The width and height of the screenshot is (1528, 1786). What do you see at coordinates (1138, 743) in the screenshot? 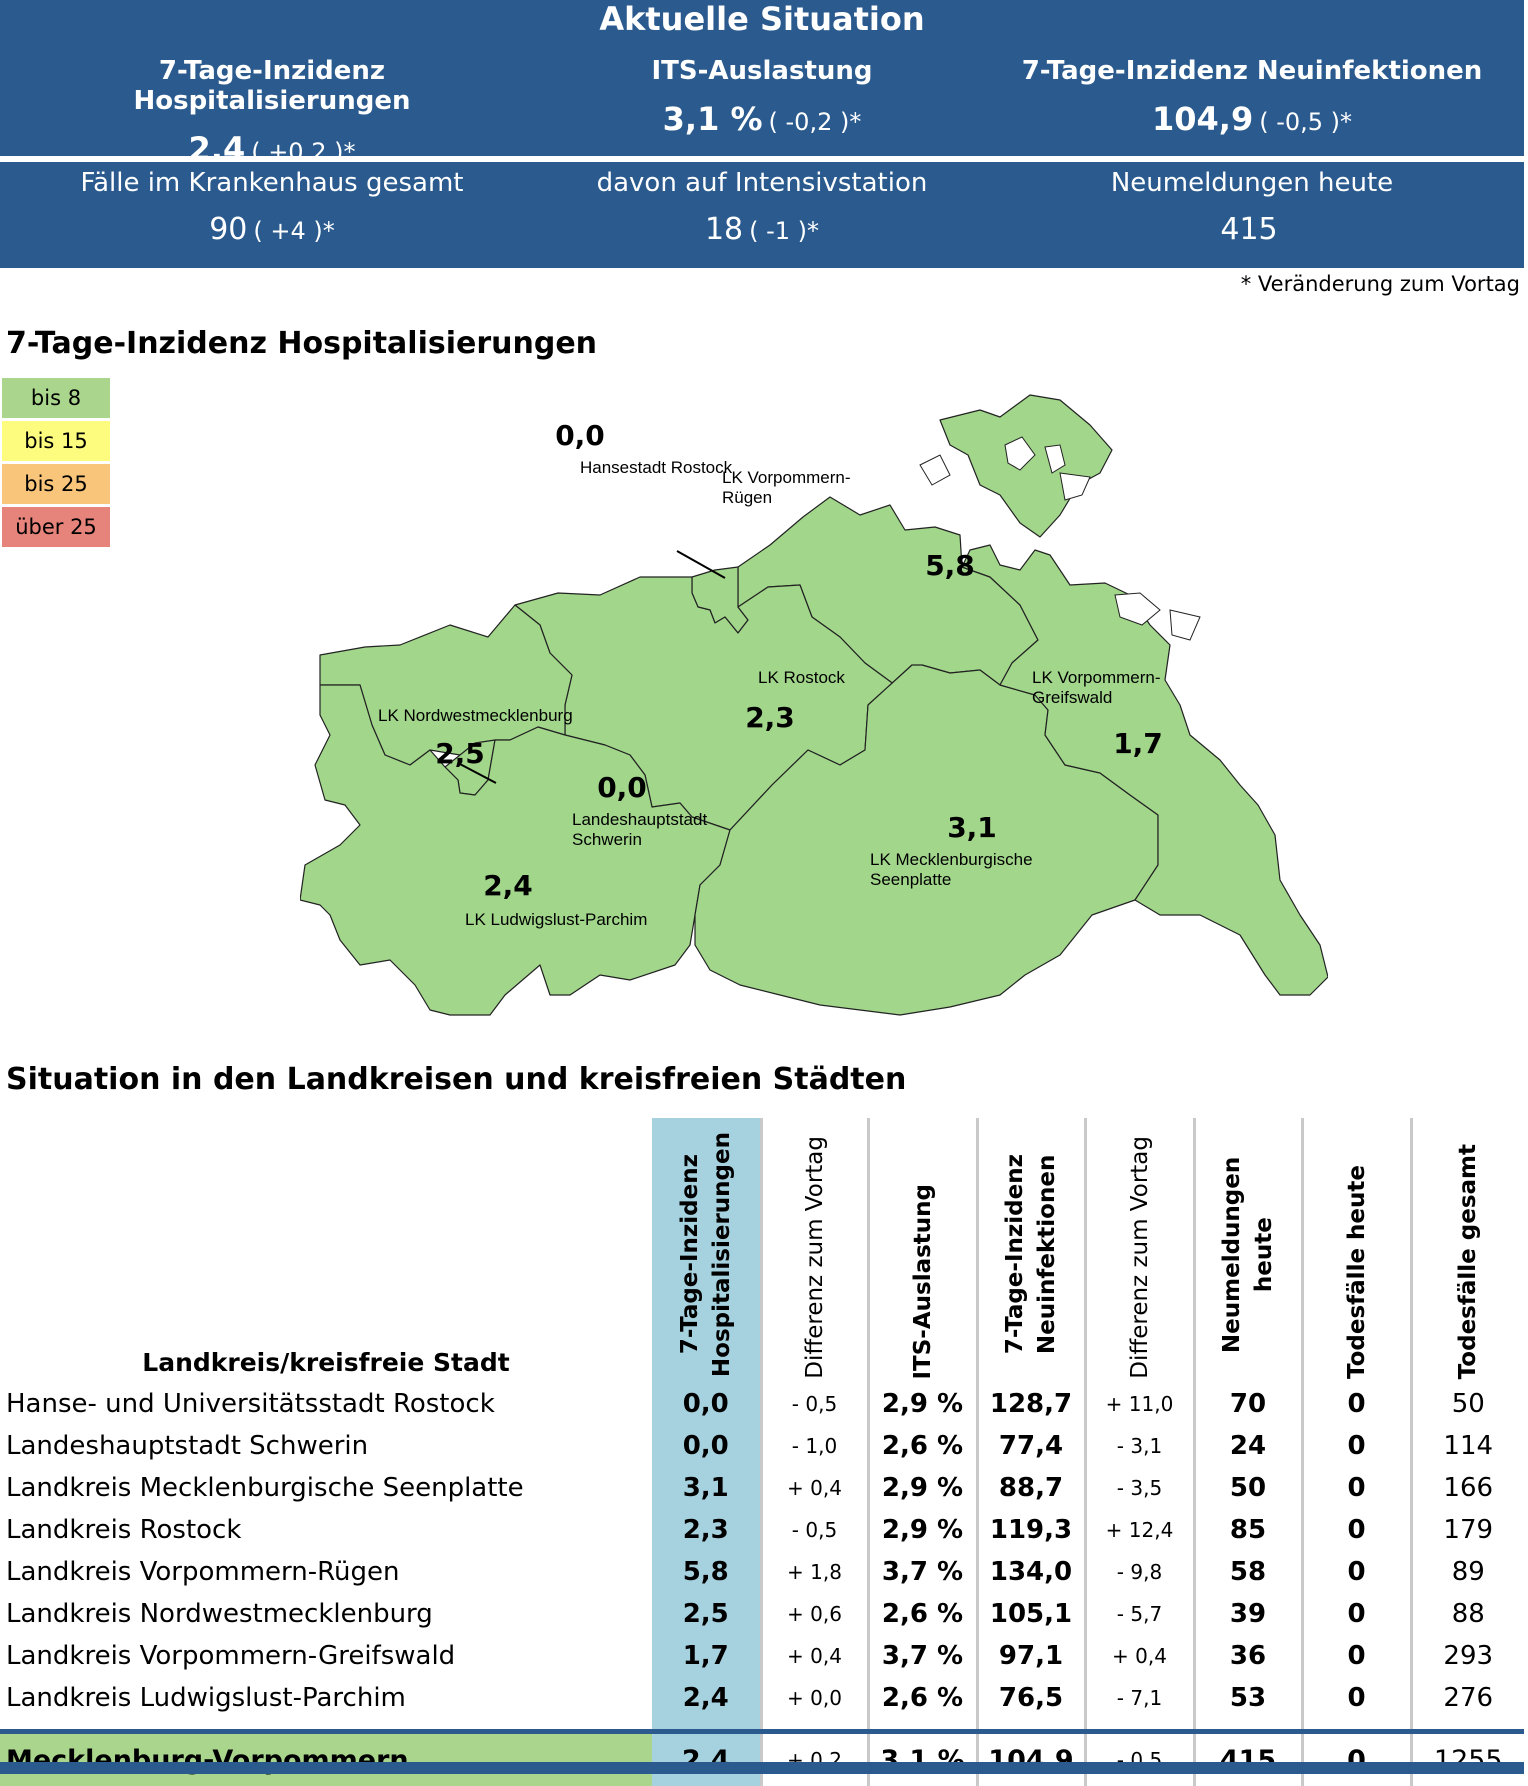
I see `map-region-value: 1,7` at bounding box center [1138, 743].